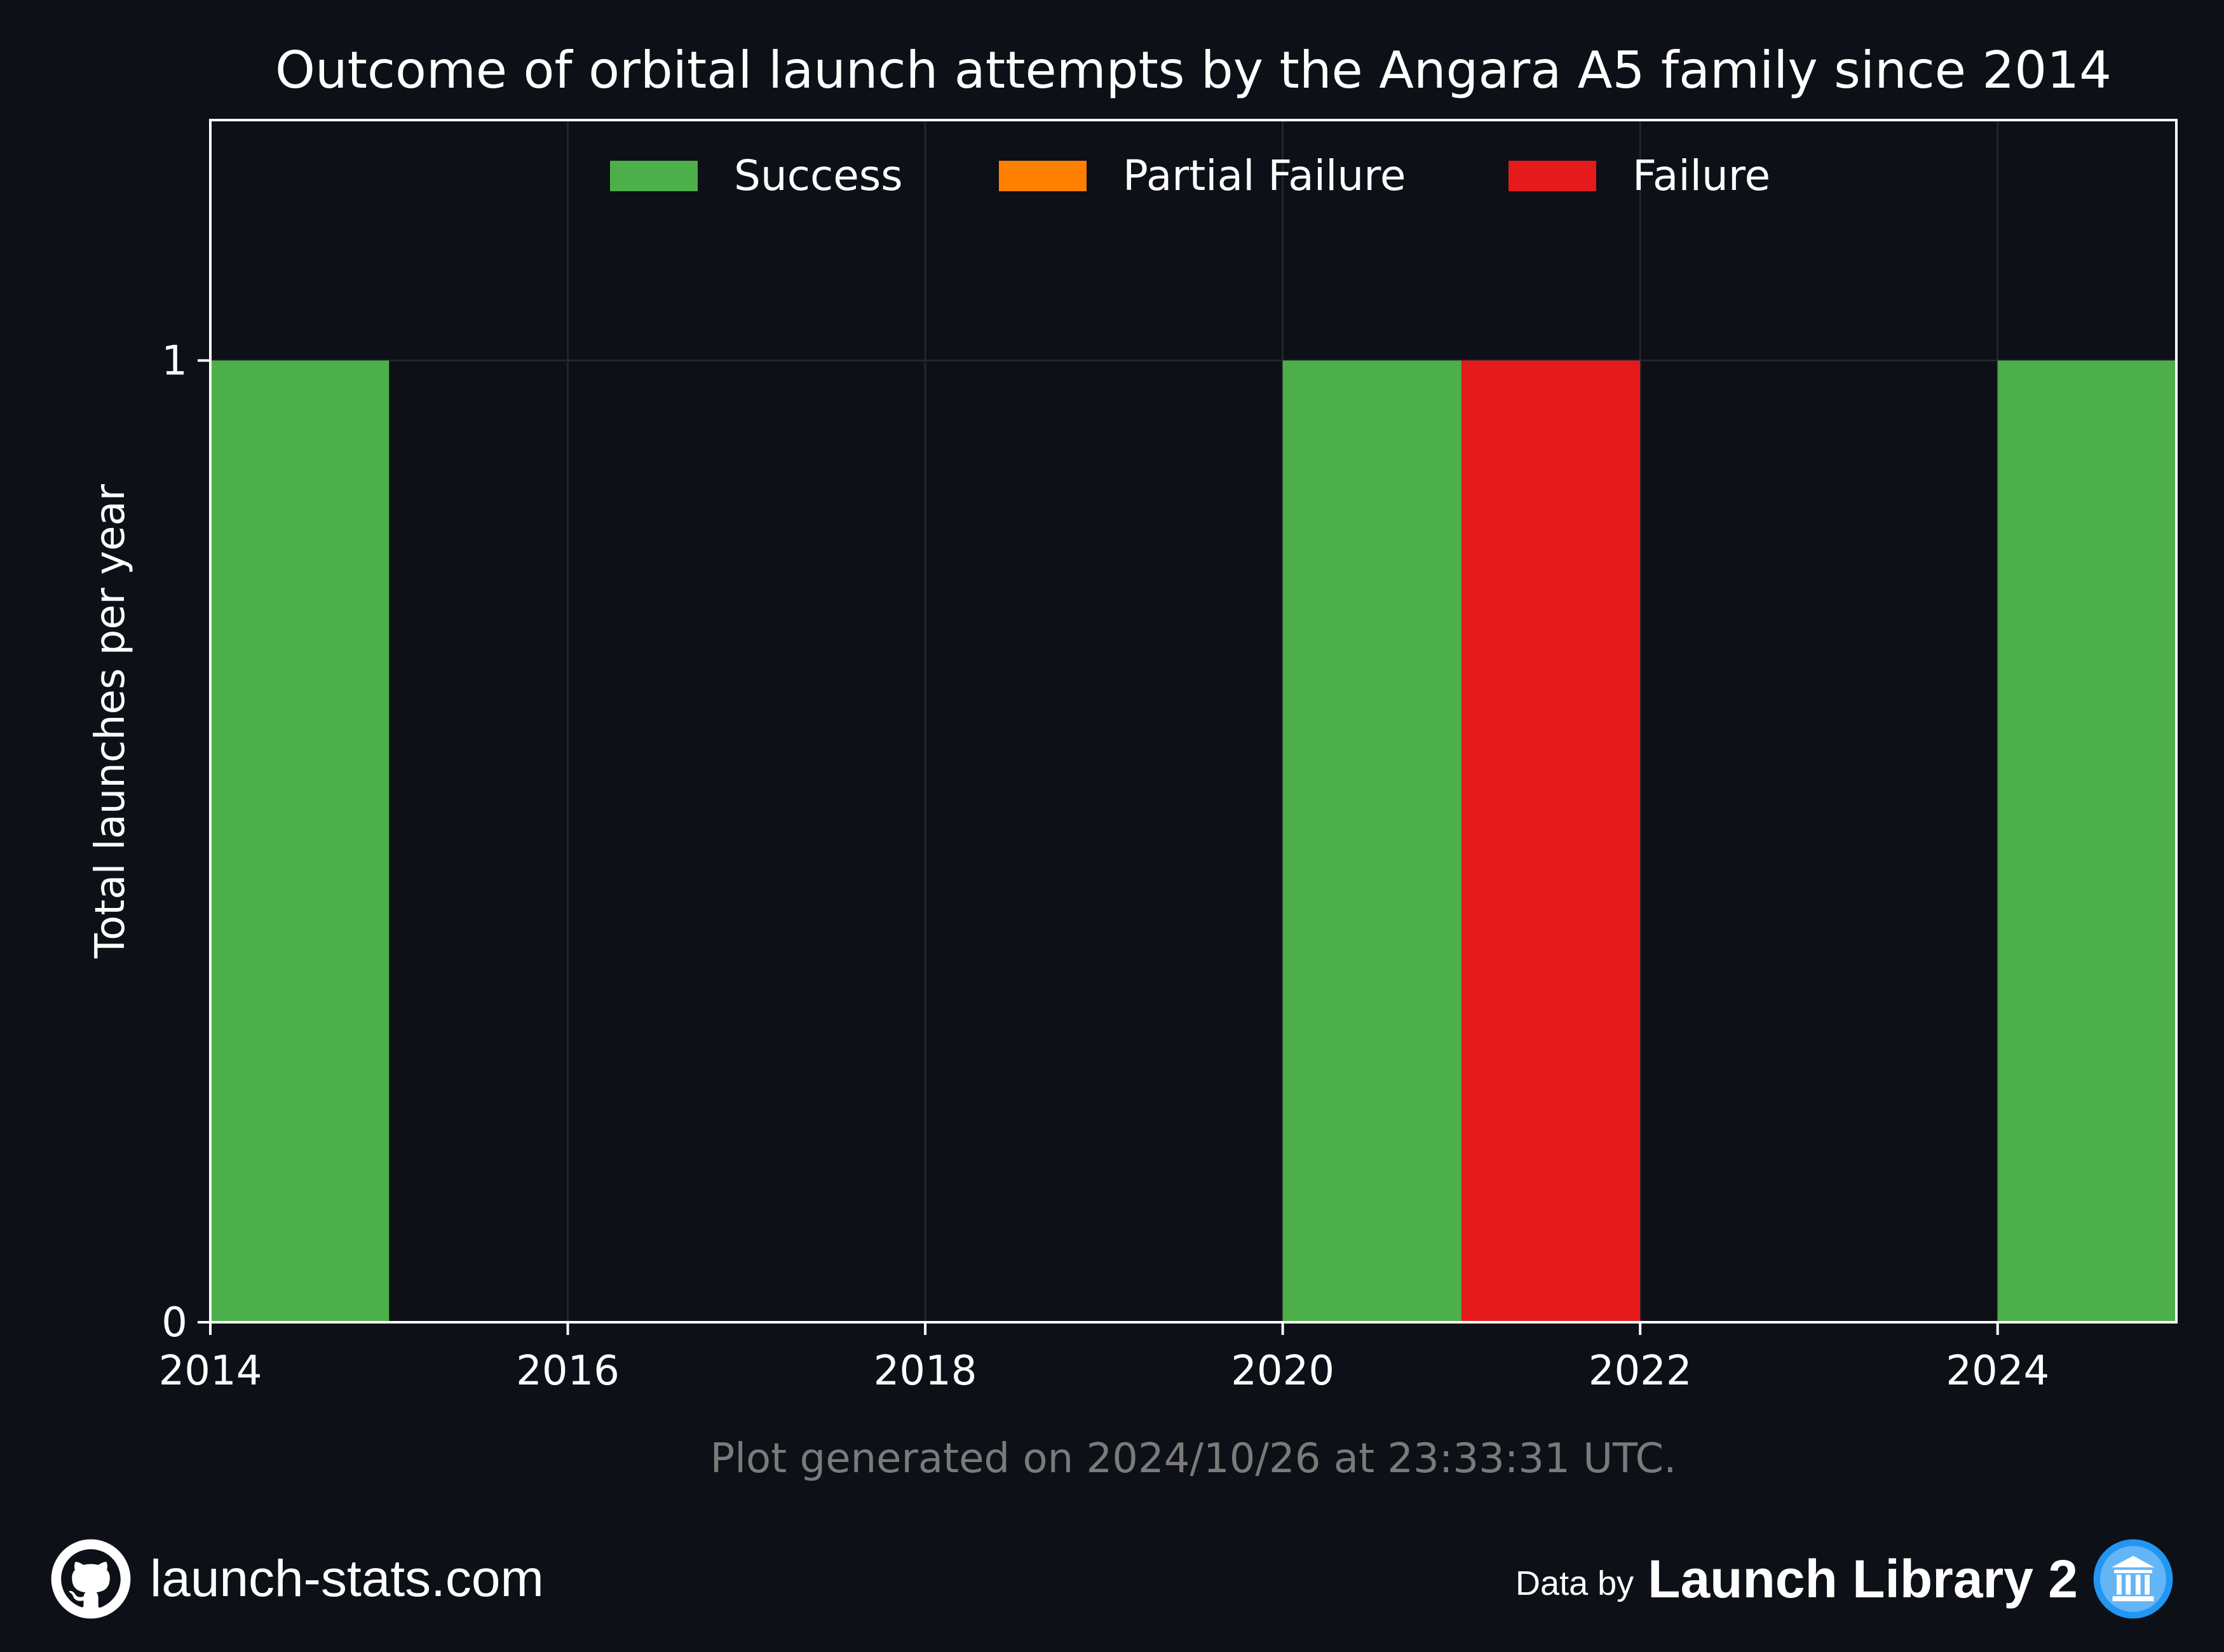 This screenshot has height=1652, width=2224. Describe the element at coordinates (1575, 1583) in the screenshot. I see `data-by-label: Data by` at that location.